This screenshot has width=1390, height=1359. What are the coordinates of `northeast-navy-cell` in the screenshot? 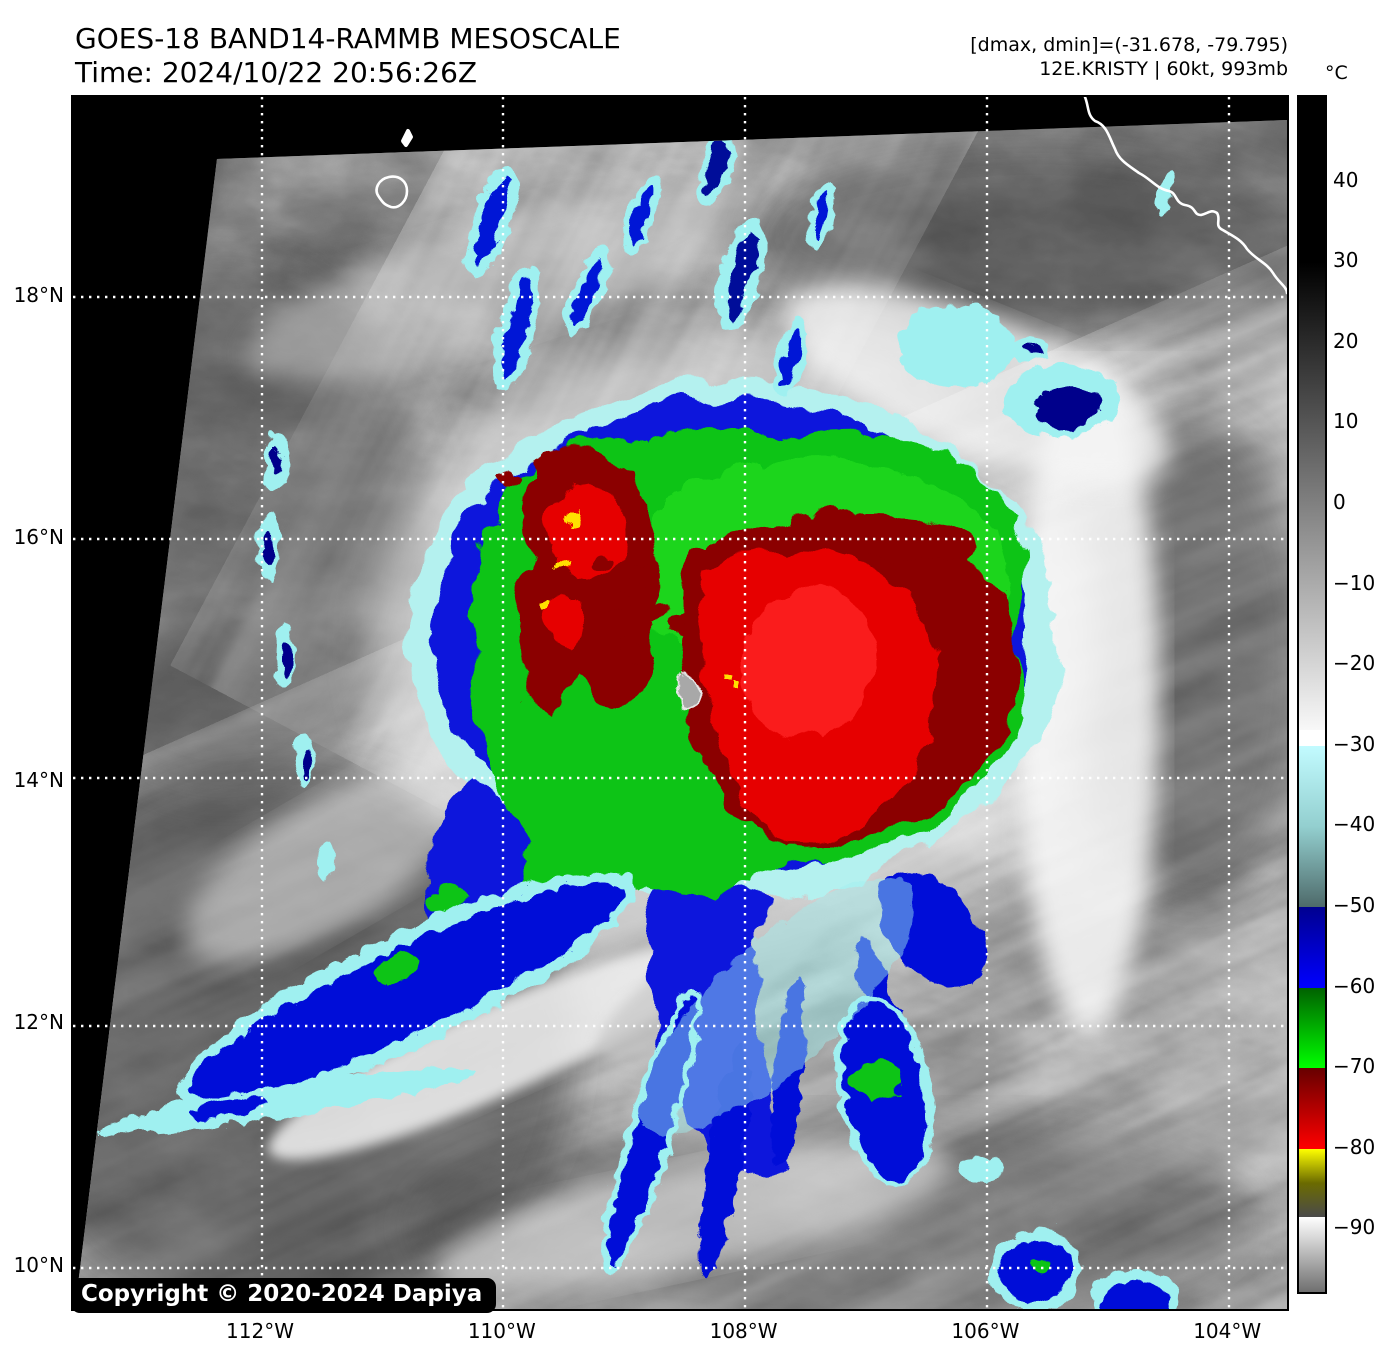 It's located at (1062, 409).